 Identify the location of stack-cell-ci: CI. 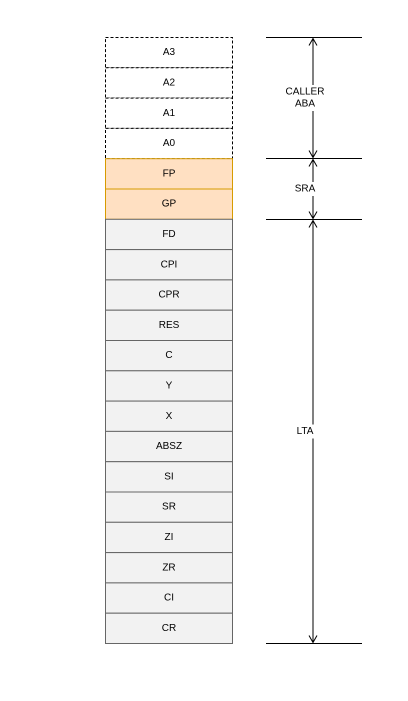
(169, 598).